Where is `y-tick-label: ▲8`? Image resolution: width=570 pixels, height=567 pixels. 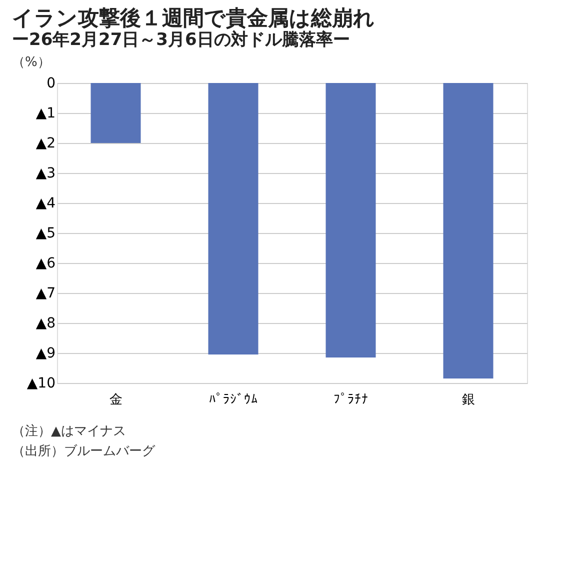 y-tick-label: ▲8 is located at coordinates (46, 324).